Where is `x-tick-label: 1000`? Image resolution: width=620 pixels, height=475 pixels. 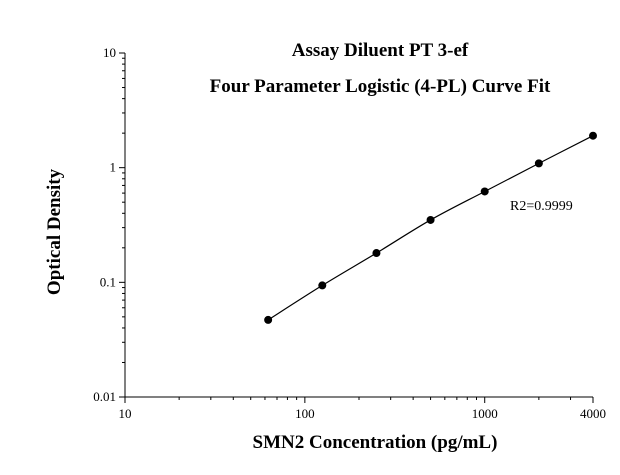
x-tick-label: 1000 is located at coordinates (485, 413).